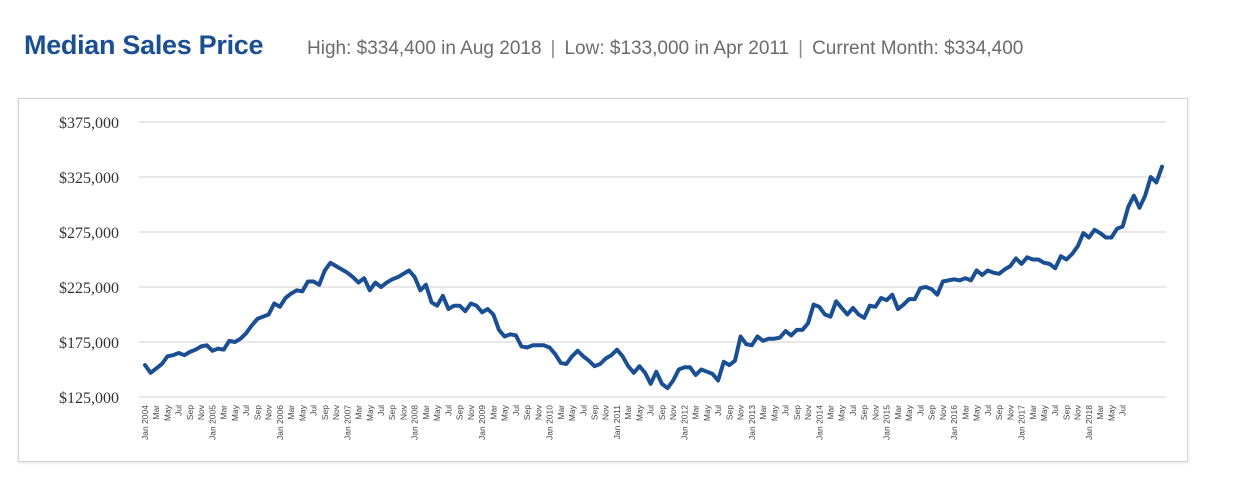 The height and width of the screenshot is (500, 1235). Describe the element at coordinates (684, 422) in the screenshot. I see `x-tick-label: Jan 2012` at that location.